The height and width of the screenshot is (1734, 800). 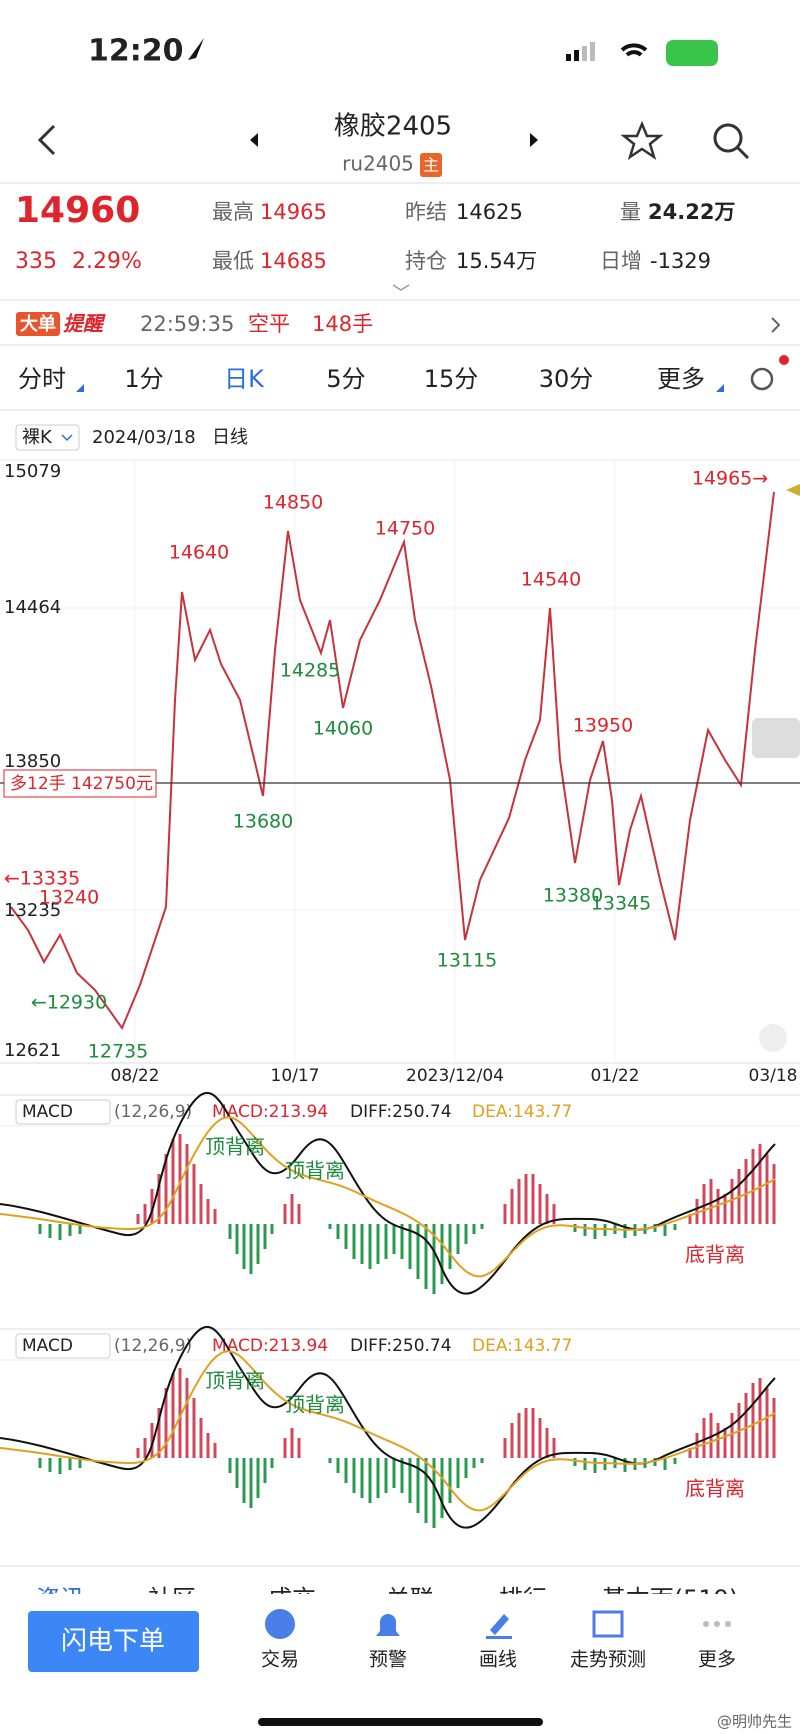 I want to click on alert-more, so click(x=776, y=325).